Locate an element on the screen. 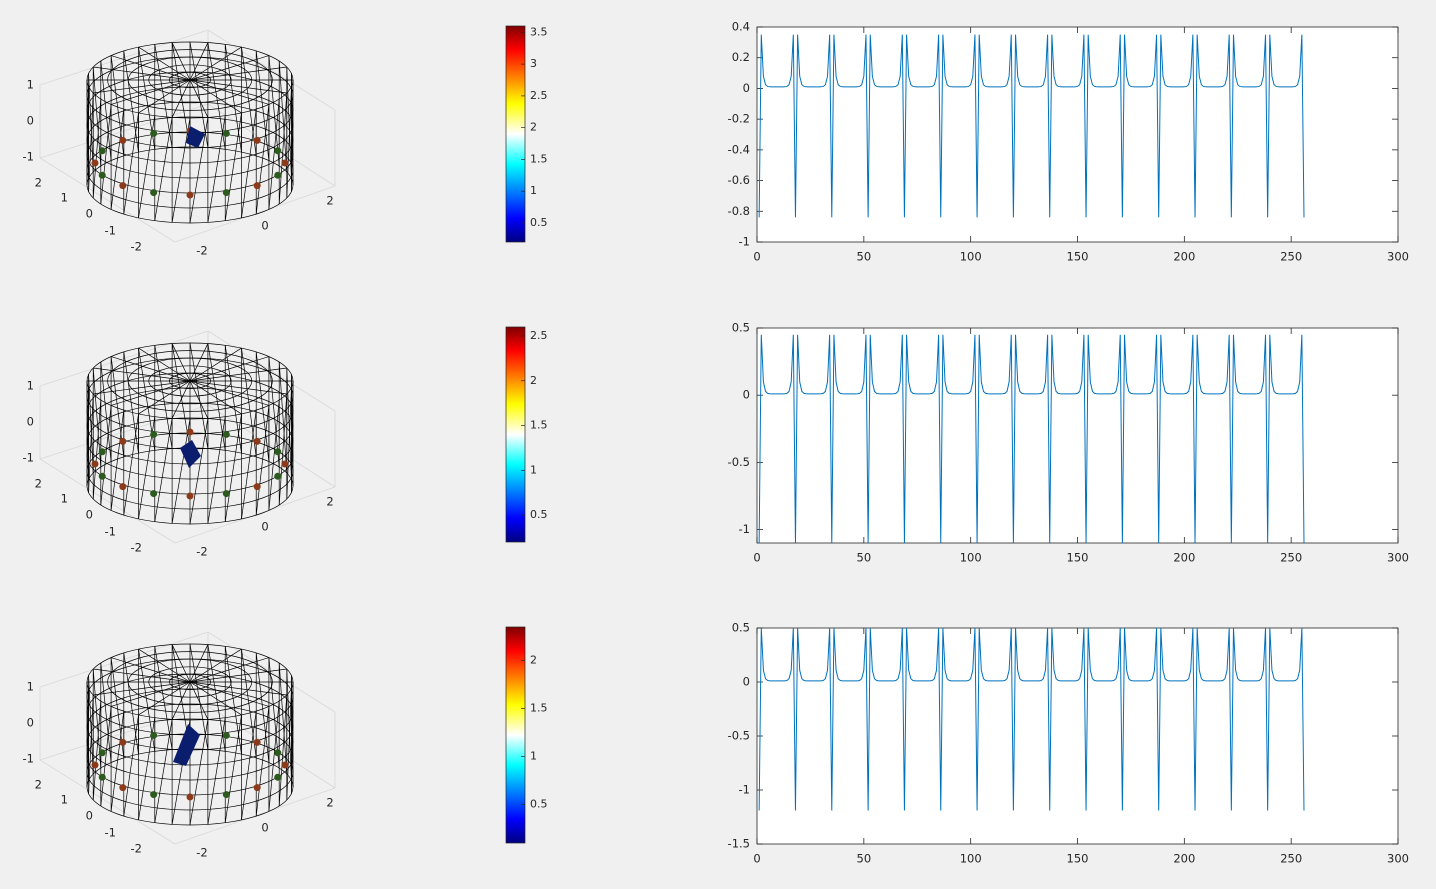  plot-area is located at coordinates (1077, 134).